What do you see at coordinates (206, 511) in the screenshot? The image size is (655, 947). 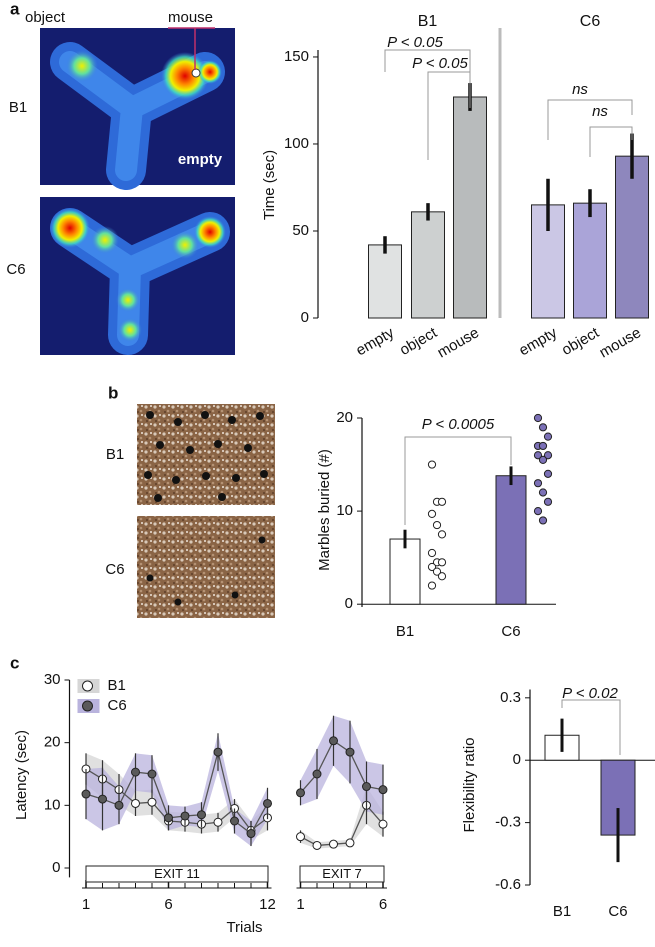 I see `marble-image` at bounding box center [206, 511].